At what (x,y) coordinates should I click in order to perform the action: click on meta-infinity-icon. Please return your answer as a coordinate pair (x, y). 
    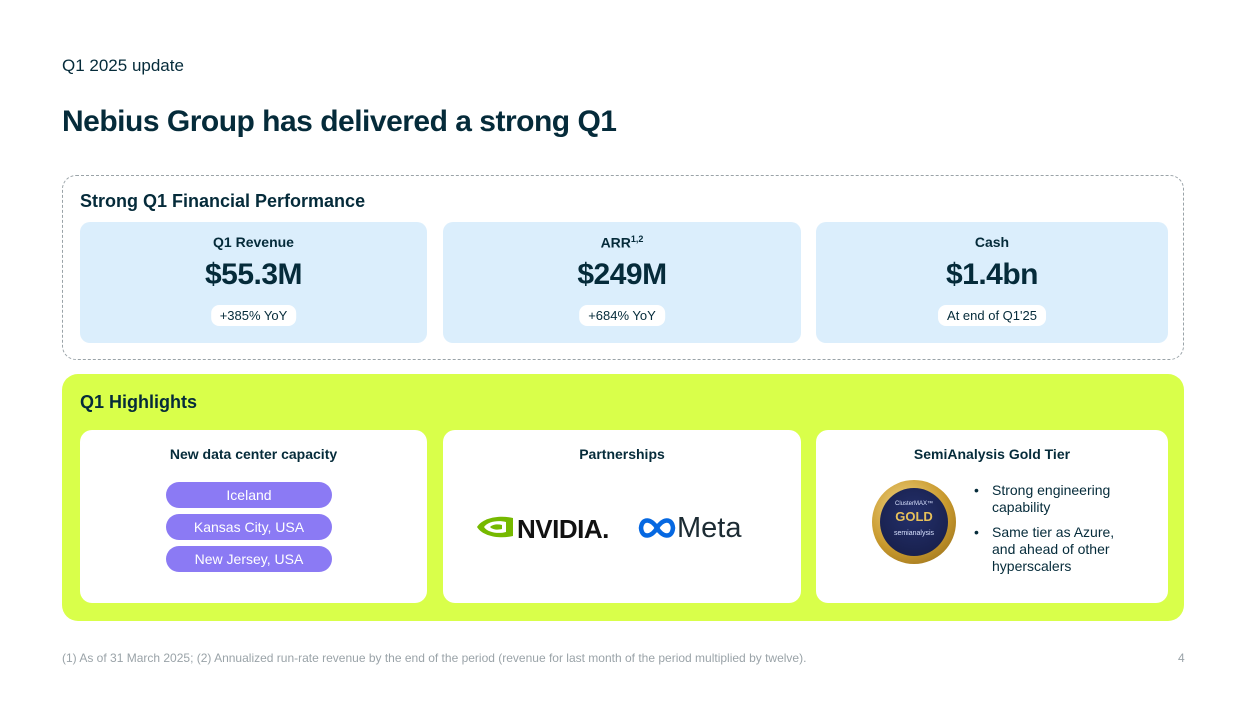
    Looking at the image, I should click on (657, 528).